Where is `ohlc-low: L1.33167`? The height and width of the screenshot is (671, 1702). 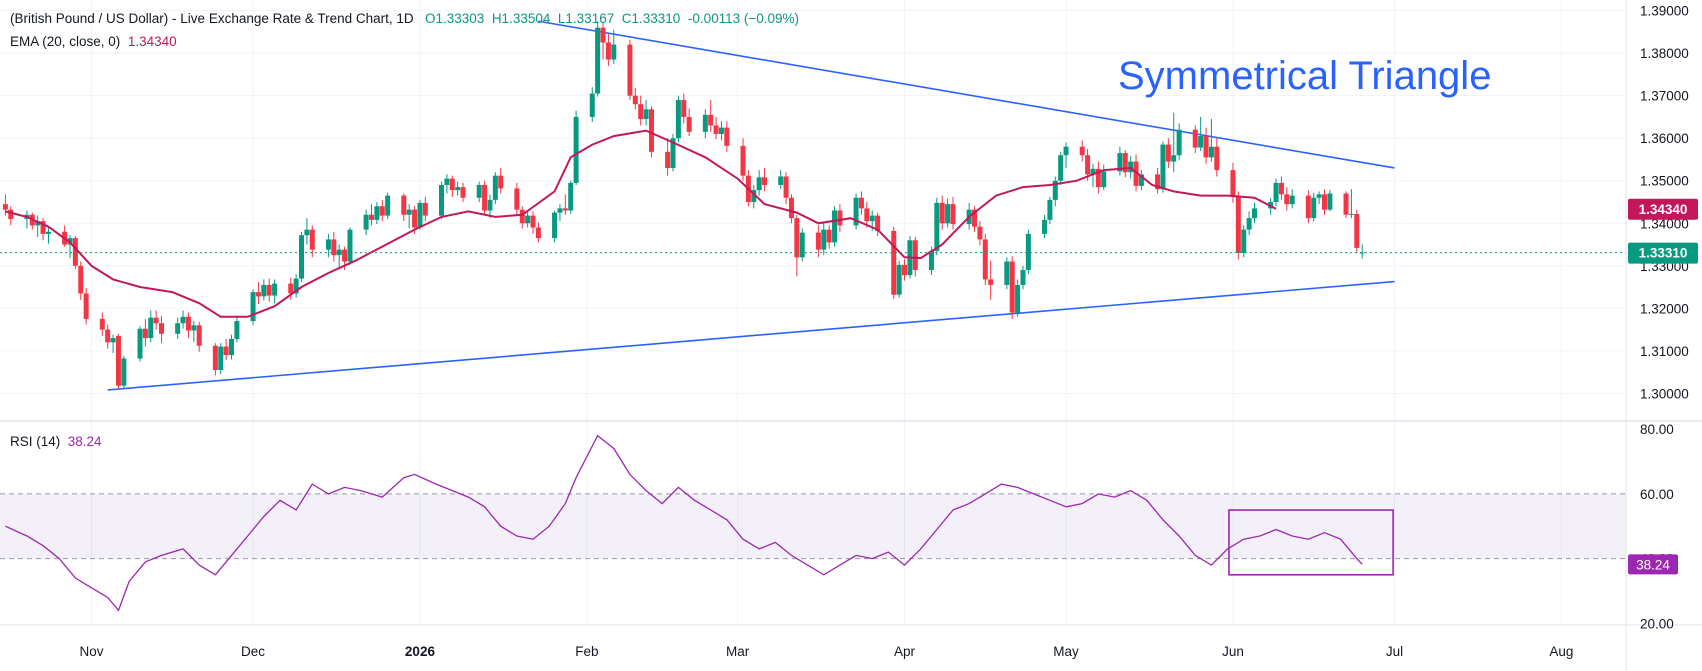 ohlc-low: L1.33167 is located at coordinates (586, 18).